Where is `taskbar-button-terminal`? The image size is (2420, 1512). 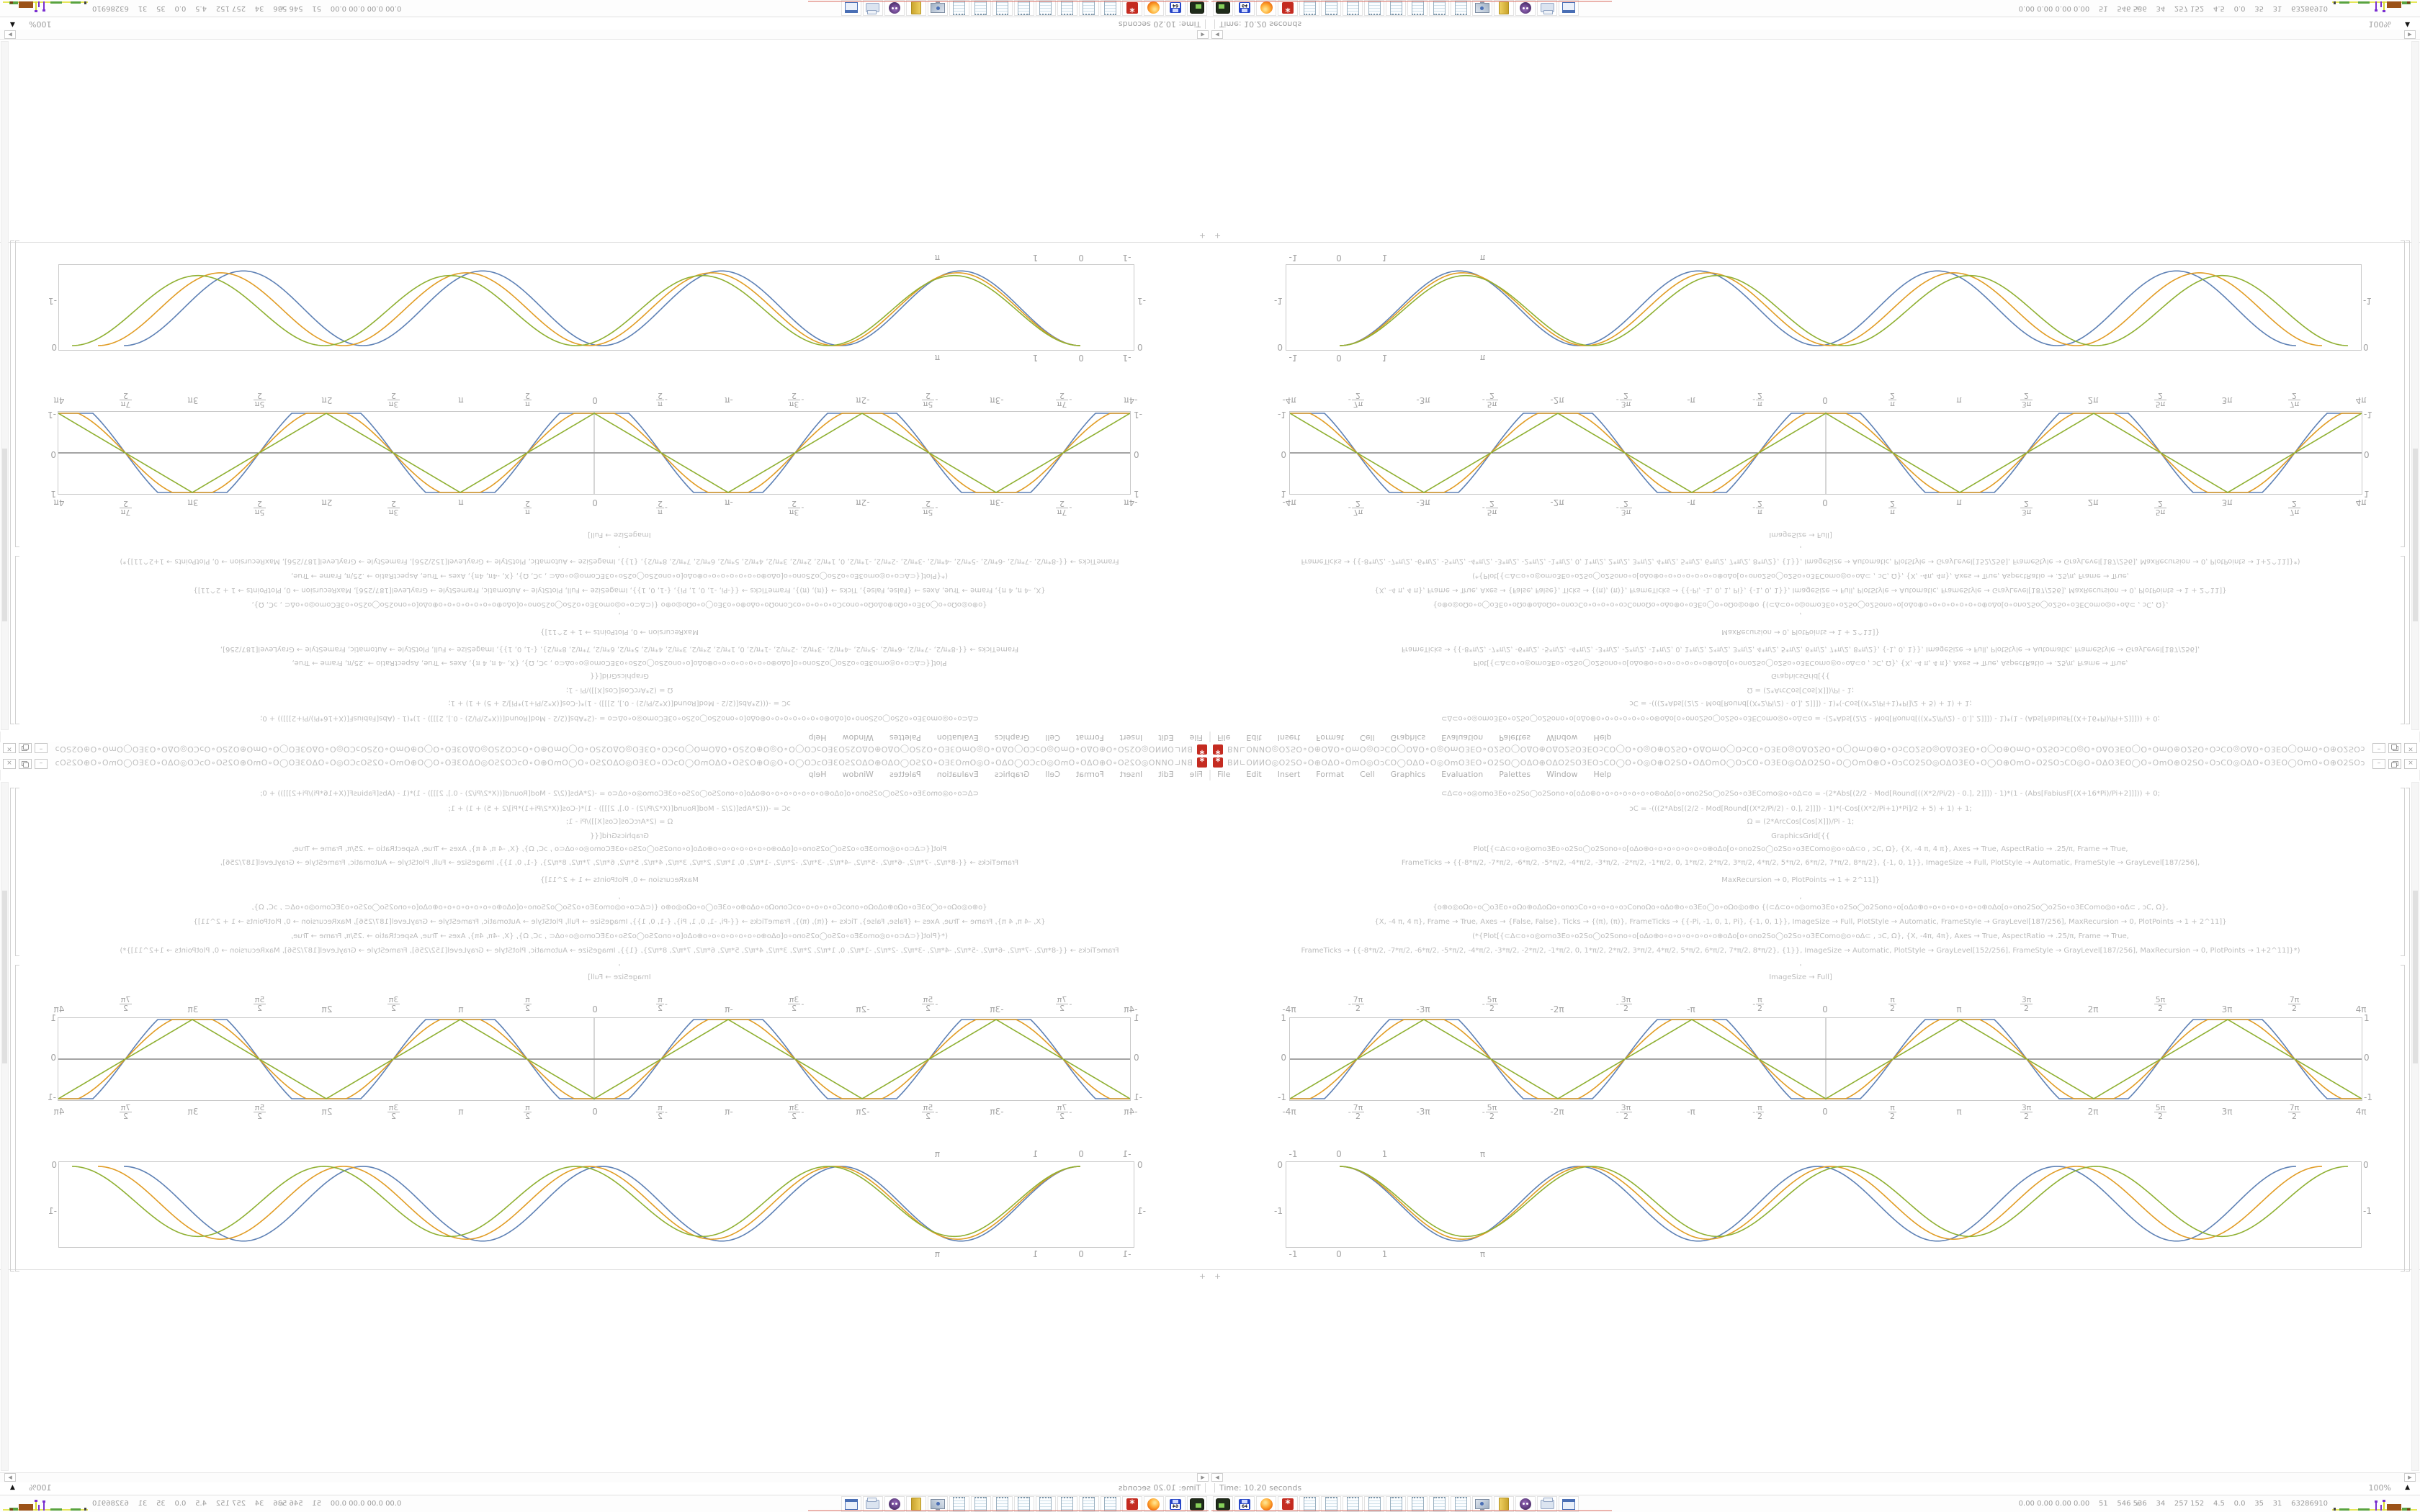
taskbar-button-terminal is located at coordinates (1223, 1504).